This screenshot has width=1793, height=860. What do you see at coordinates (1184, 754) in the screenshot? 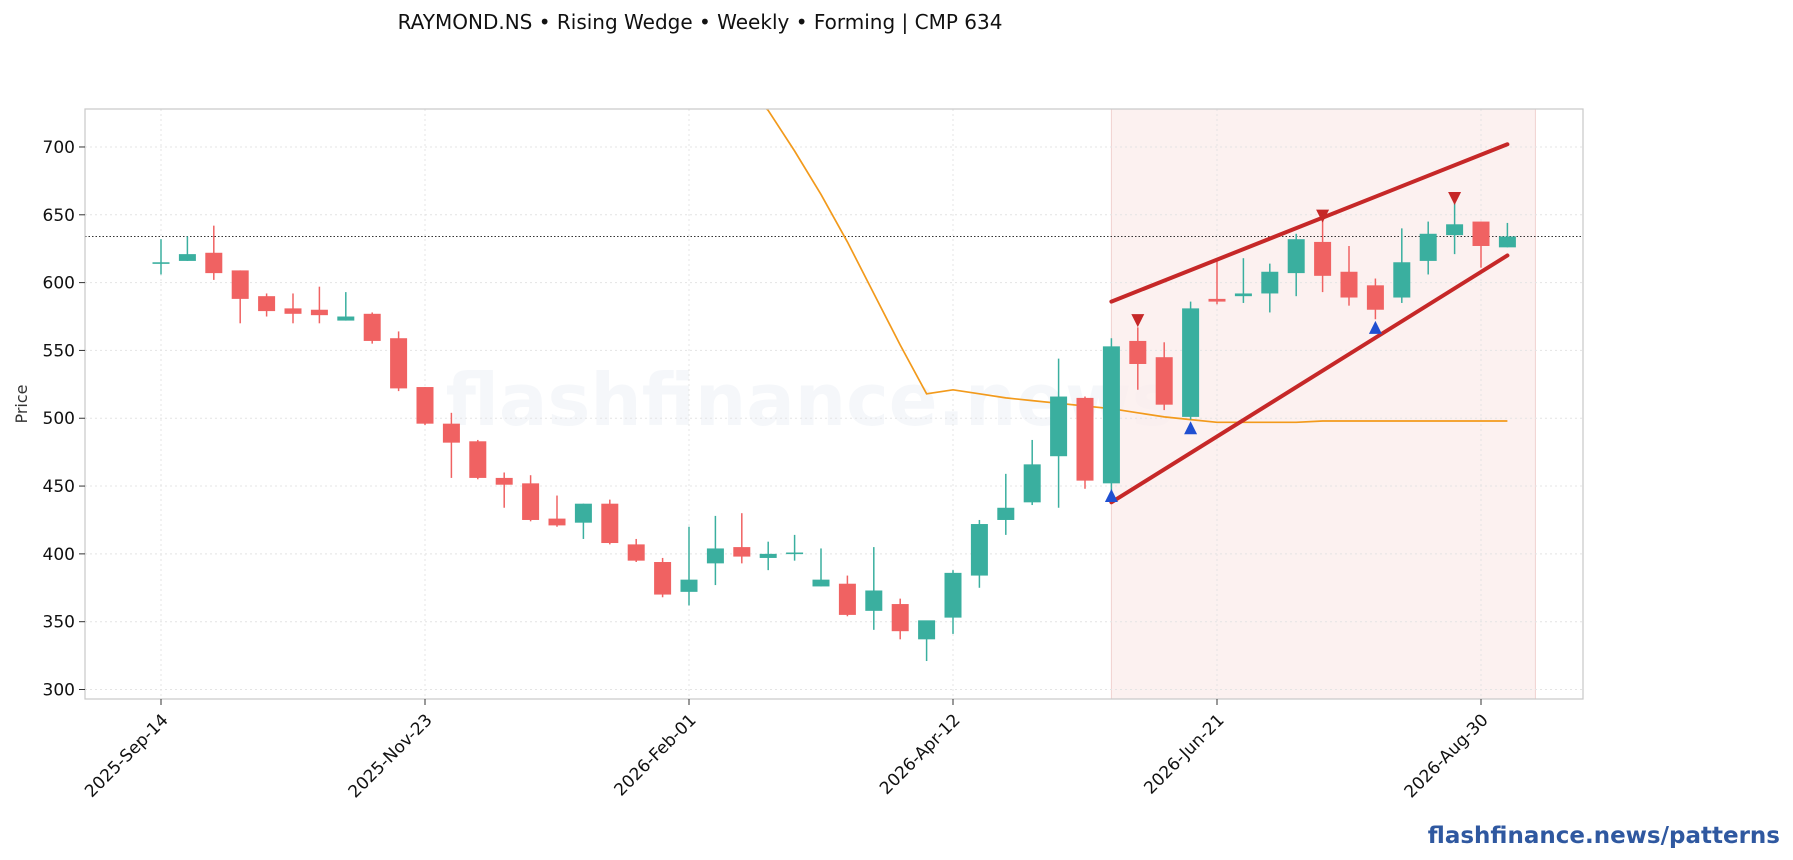
I see `x-tick-label: 2026-Jun-21` at bounding box center [1184, 754].